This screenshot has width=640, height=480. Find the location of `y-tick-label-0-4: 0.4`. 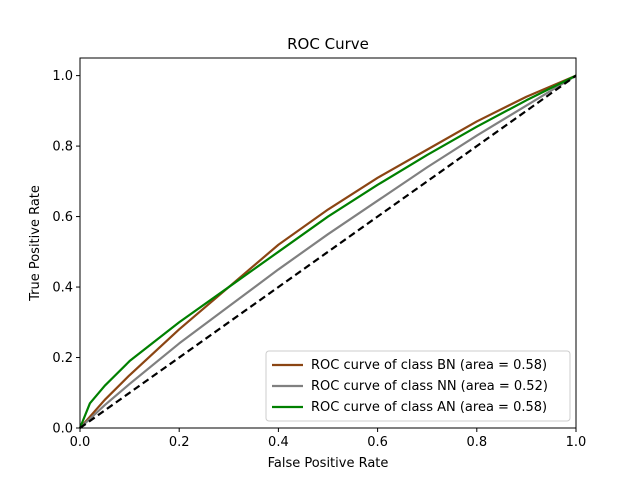

y-tick-label-0-4: 0.4 is located at coordinates (62, 288).